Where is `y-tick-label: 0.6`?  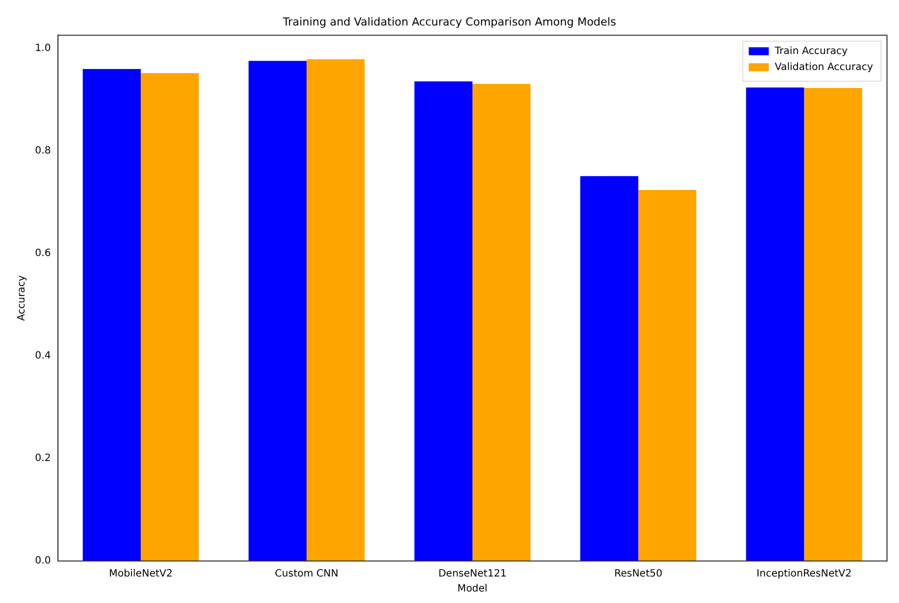
y-tick-label: 0.6 is located at coordinates (42, 254).